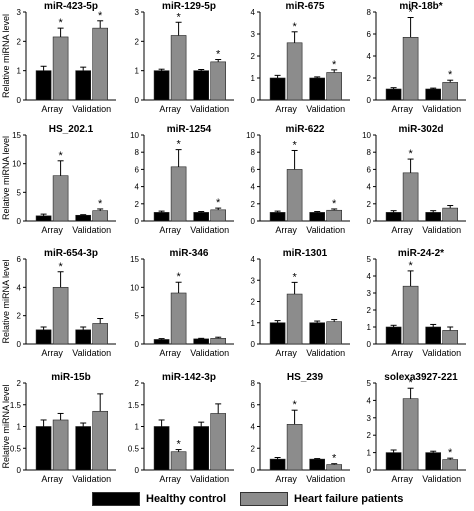  Describe the element at coordinates (305, 6) in the screenshot. I see `panel-title: miR-675` at that location.